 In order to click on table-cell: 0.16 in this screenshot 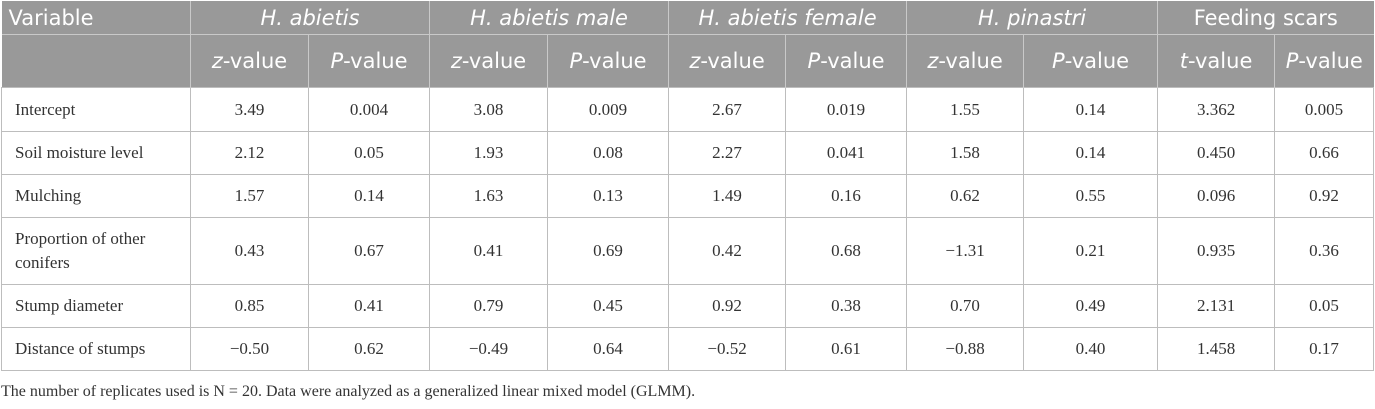, I will do `click(846, 196)`.